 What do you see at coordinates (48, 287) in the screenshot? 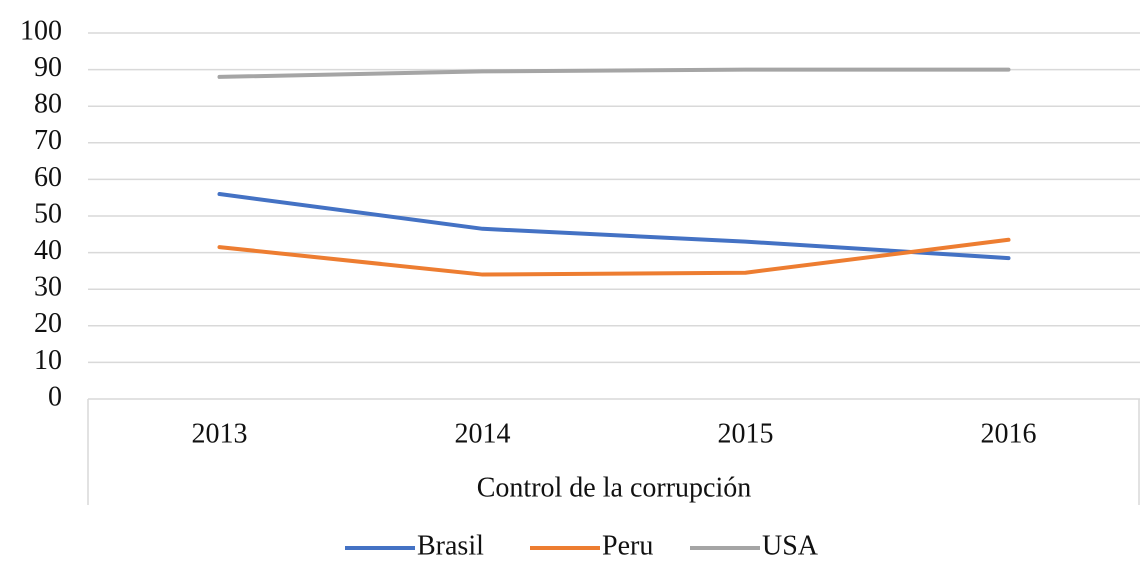
I see `y-tick-label: 30` at bounding box center [48, 287].